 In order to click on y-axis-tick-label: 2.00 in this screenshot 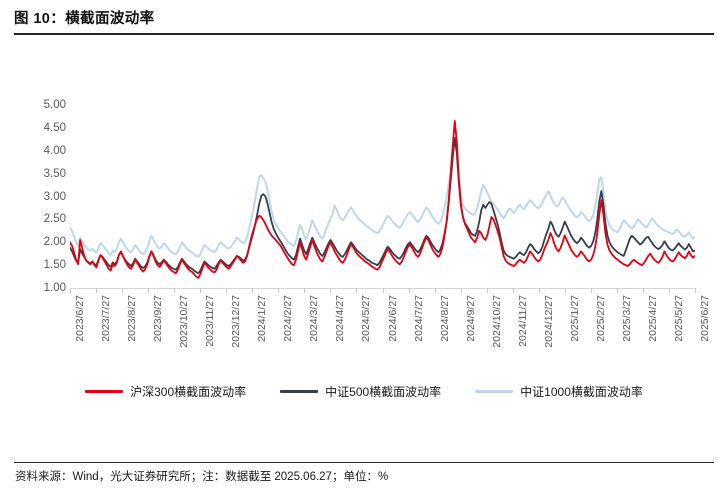, I will do `click(54, 242)`.